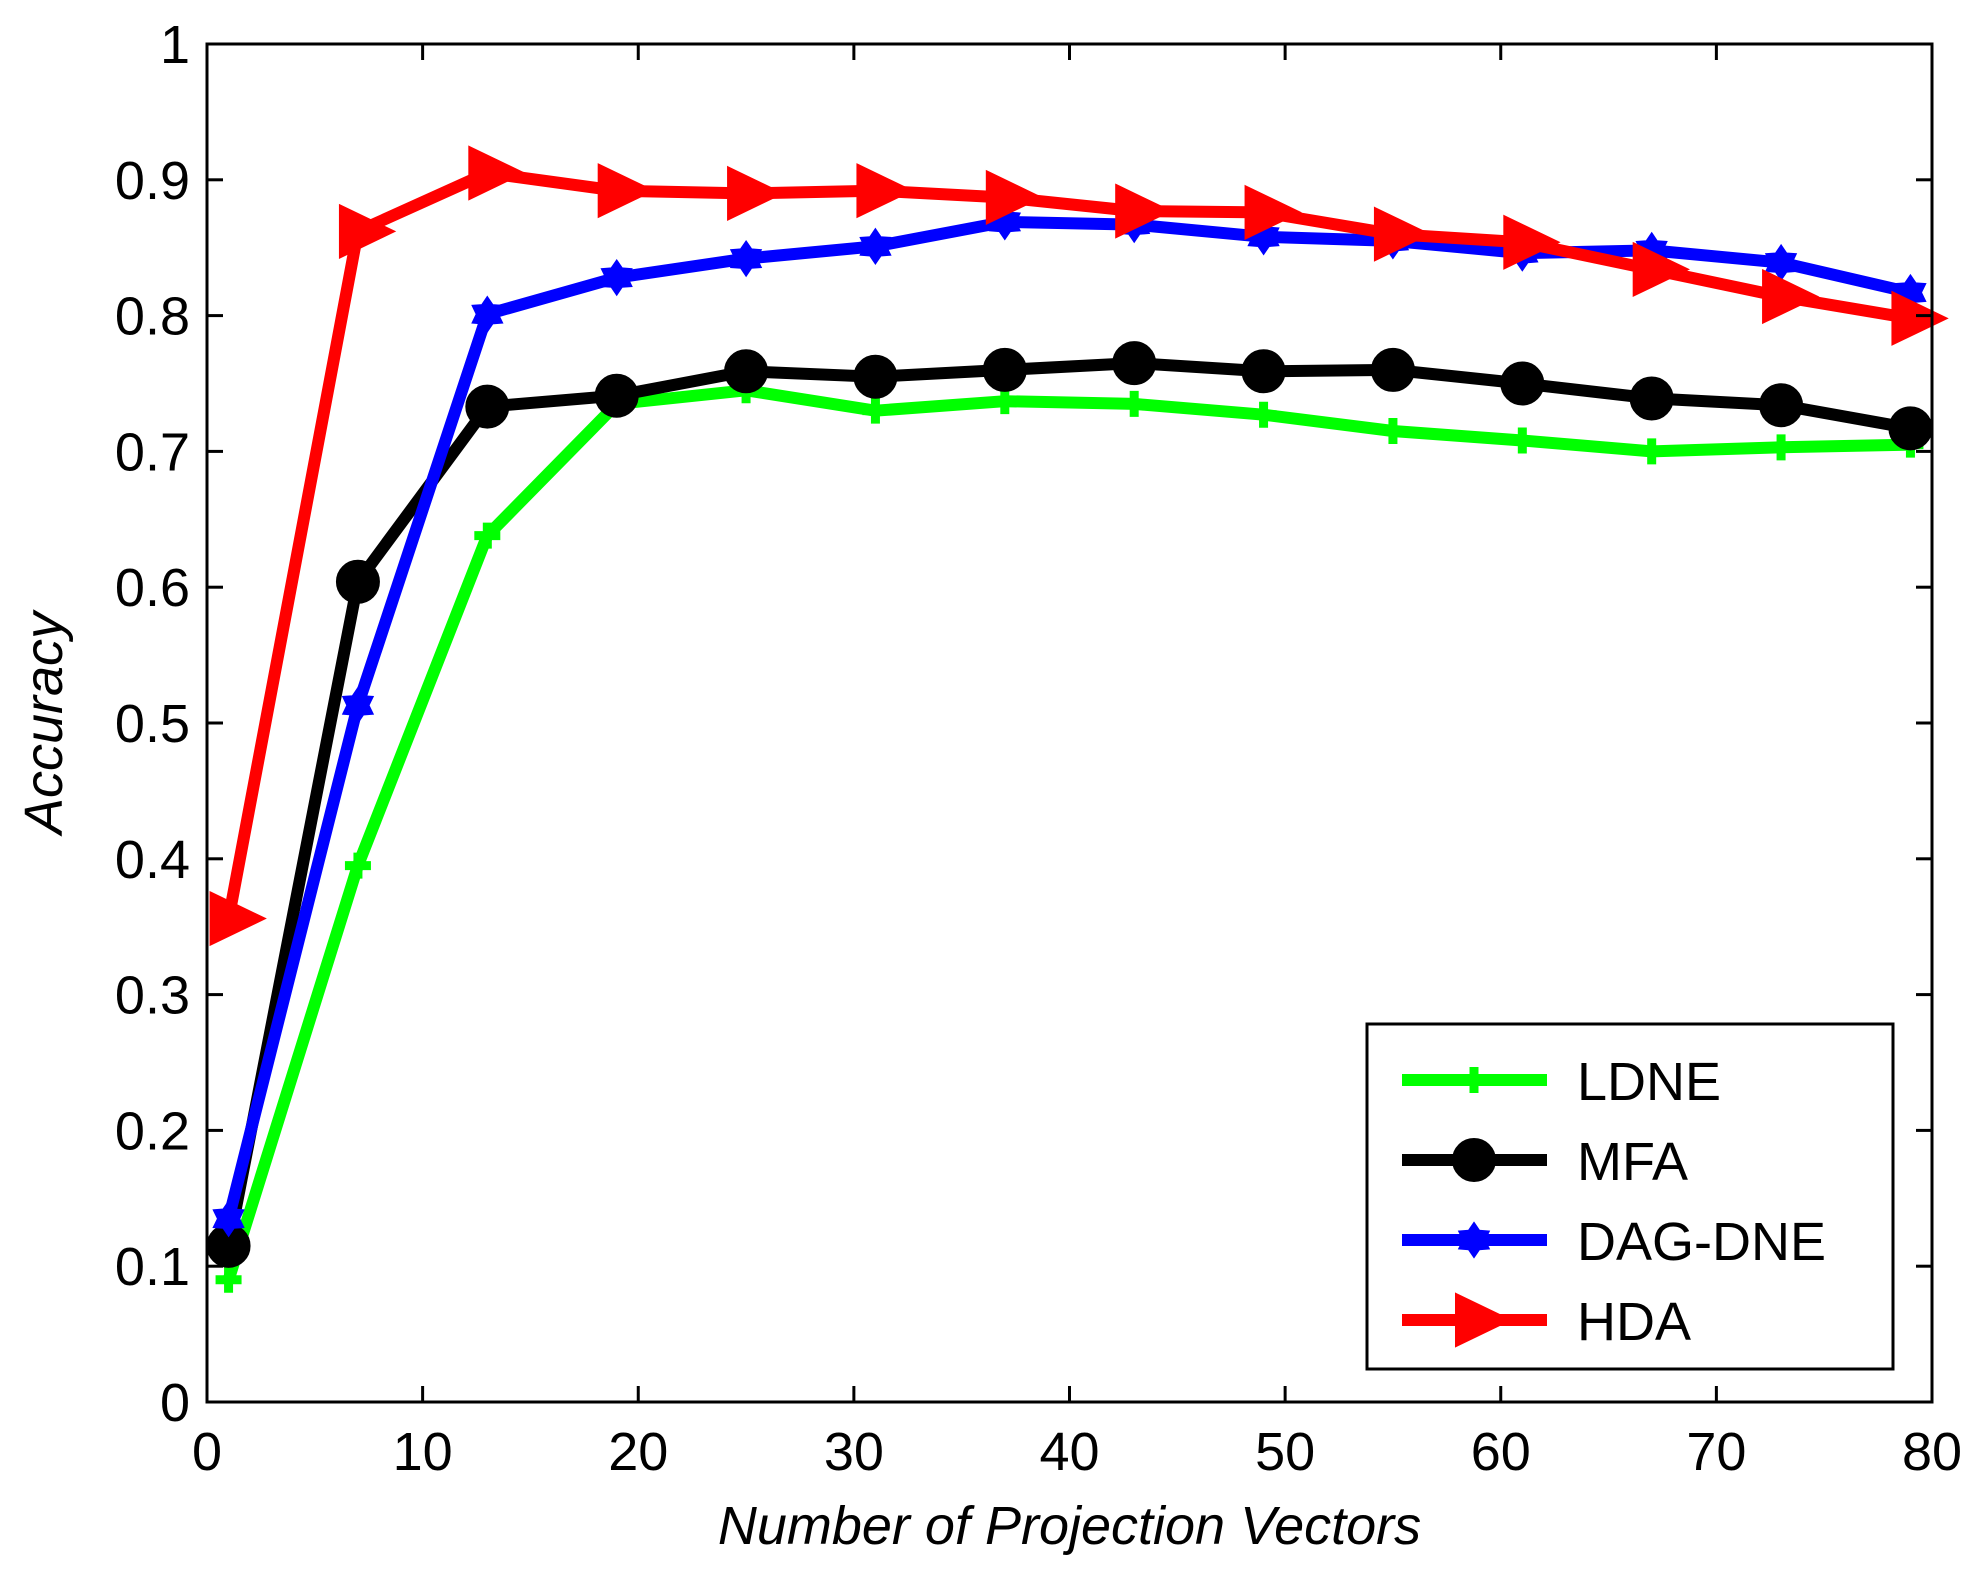 This screenshot has height=1574, width=1980. I want to click on y-tick-label: 0.4, so click(152, 860).